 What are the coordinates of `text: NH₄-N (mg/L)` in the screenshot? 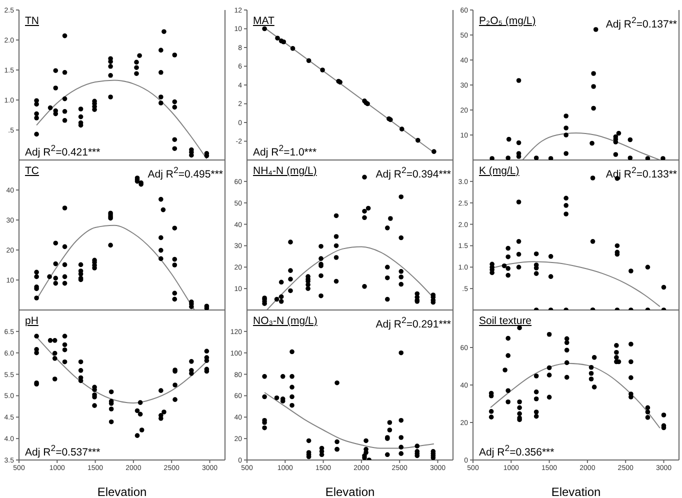 It's located at (285, 171).